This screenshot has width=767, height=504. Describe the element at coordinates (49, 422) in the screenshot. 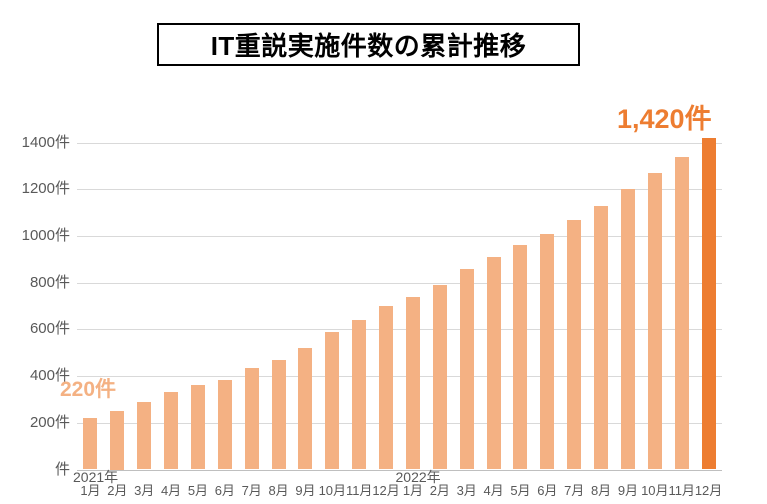

I see `y-axis-tick-label: 200件` at that location.